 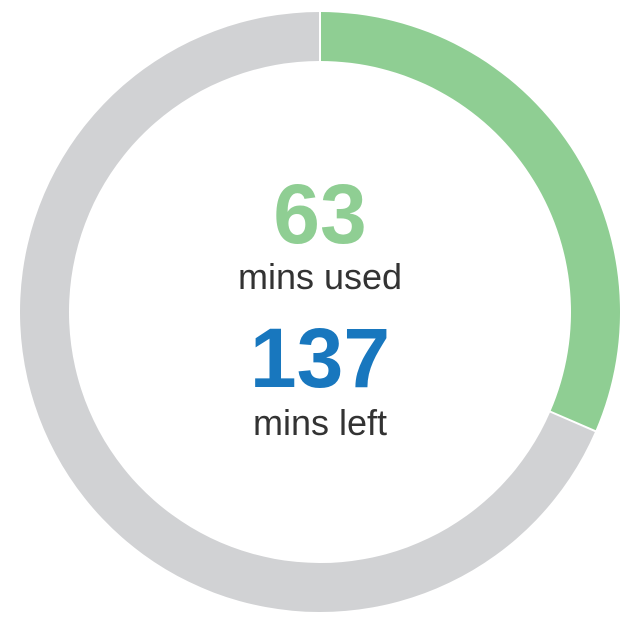 What do you see at coordinates (573, 421) in the screenshot?
I see `slice-divider` at bounding box center [573, 421].